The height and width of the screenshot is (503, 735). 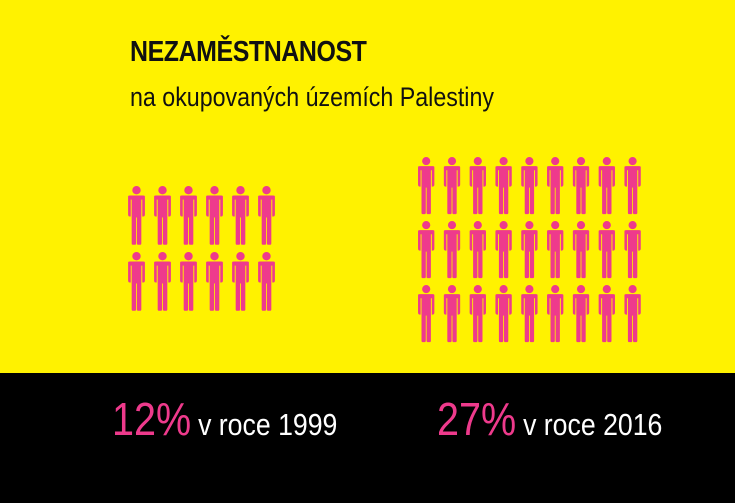 I want to click on stat-2016: 27% v roce 2016, so click(x=549, y=419).